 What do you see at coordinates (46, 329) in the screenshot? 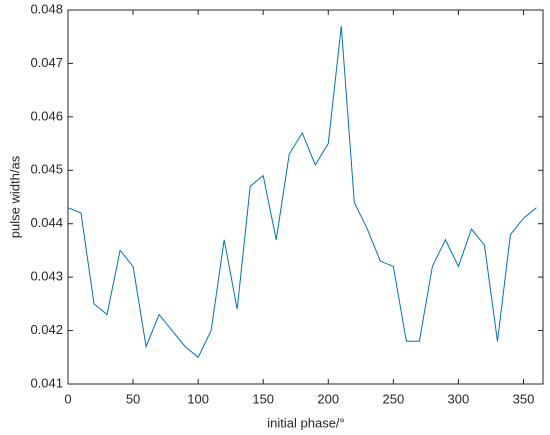
I see `y-tick-label: 0.042` at bounding box center [46, 329].